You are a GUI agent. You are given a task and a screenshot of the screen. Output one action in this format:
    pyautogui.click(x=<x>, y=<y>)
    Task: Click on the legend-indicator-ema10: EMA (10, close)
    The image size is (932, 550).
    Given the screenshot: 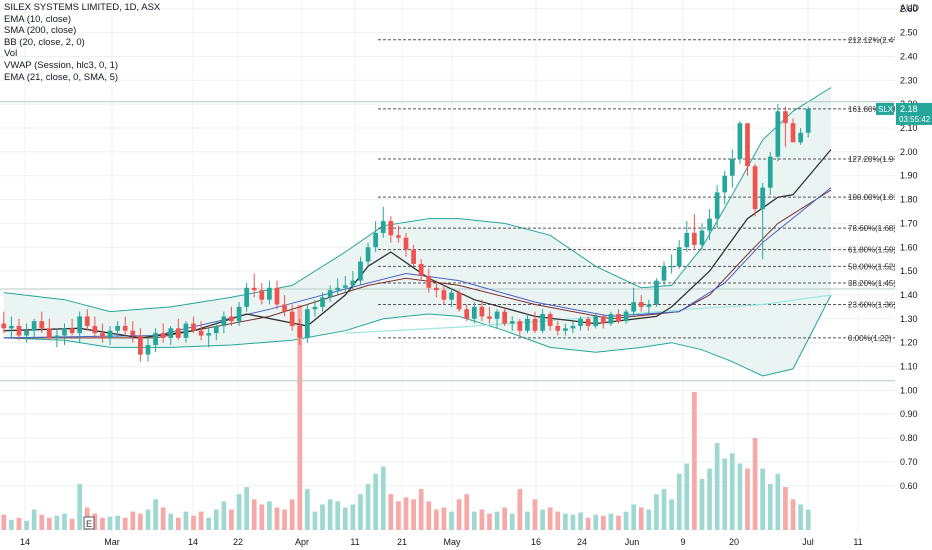 What is the action you would take?
    pyautogui.click(x=38, y=19)
    